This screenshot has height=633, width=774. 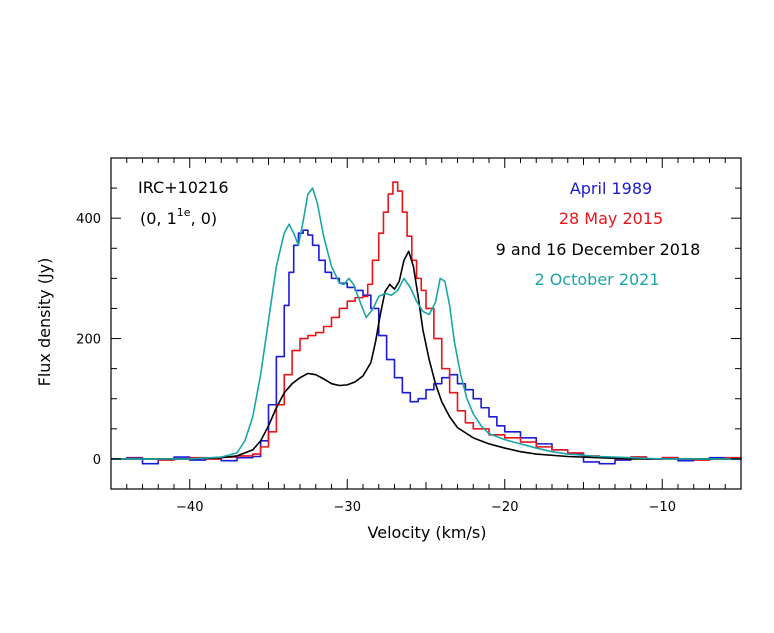 I want to click on transition-annotation: (0, 11e, 0), so click(x=178, y=217).